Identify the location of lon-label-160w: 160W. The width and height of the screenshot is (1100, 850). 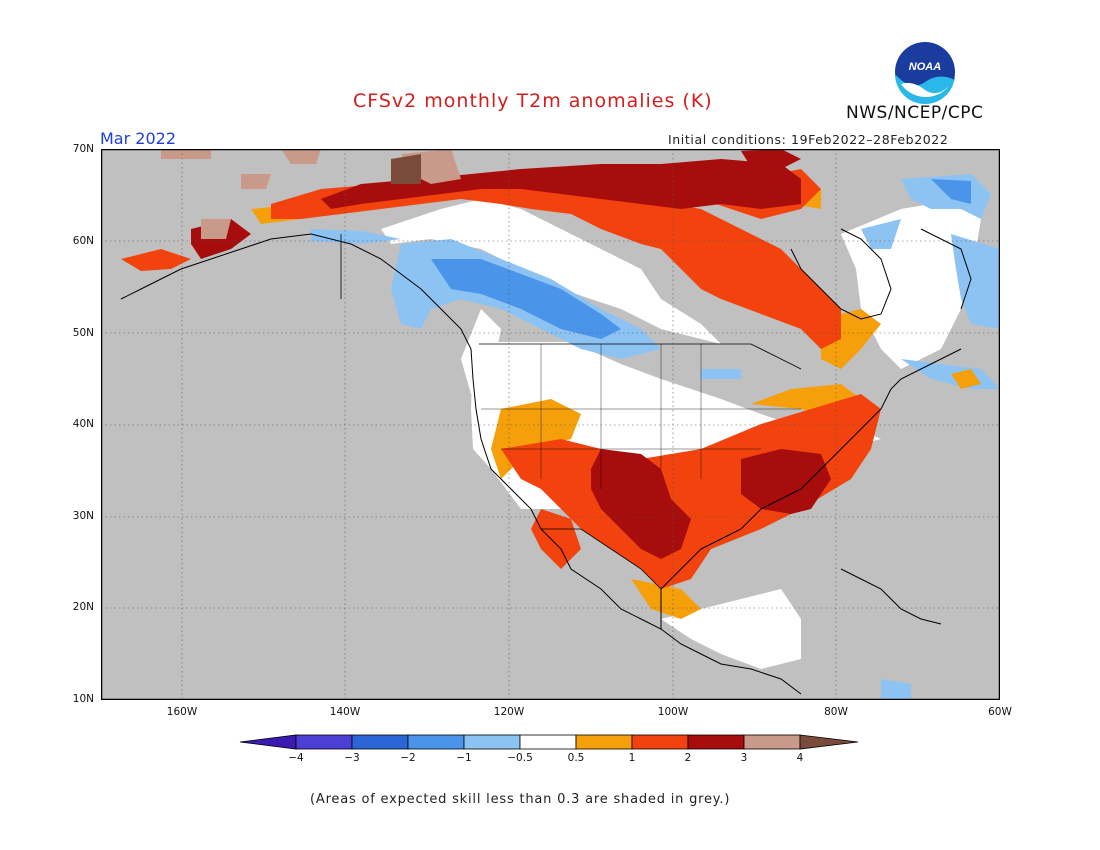
(182, 712).